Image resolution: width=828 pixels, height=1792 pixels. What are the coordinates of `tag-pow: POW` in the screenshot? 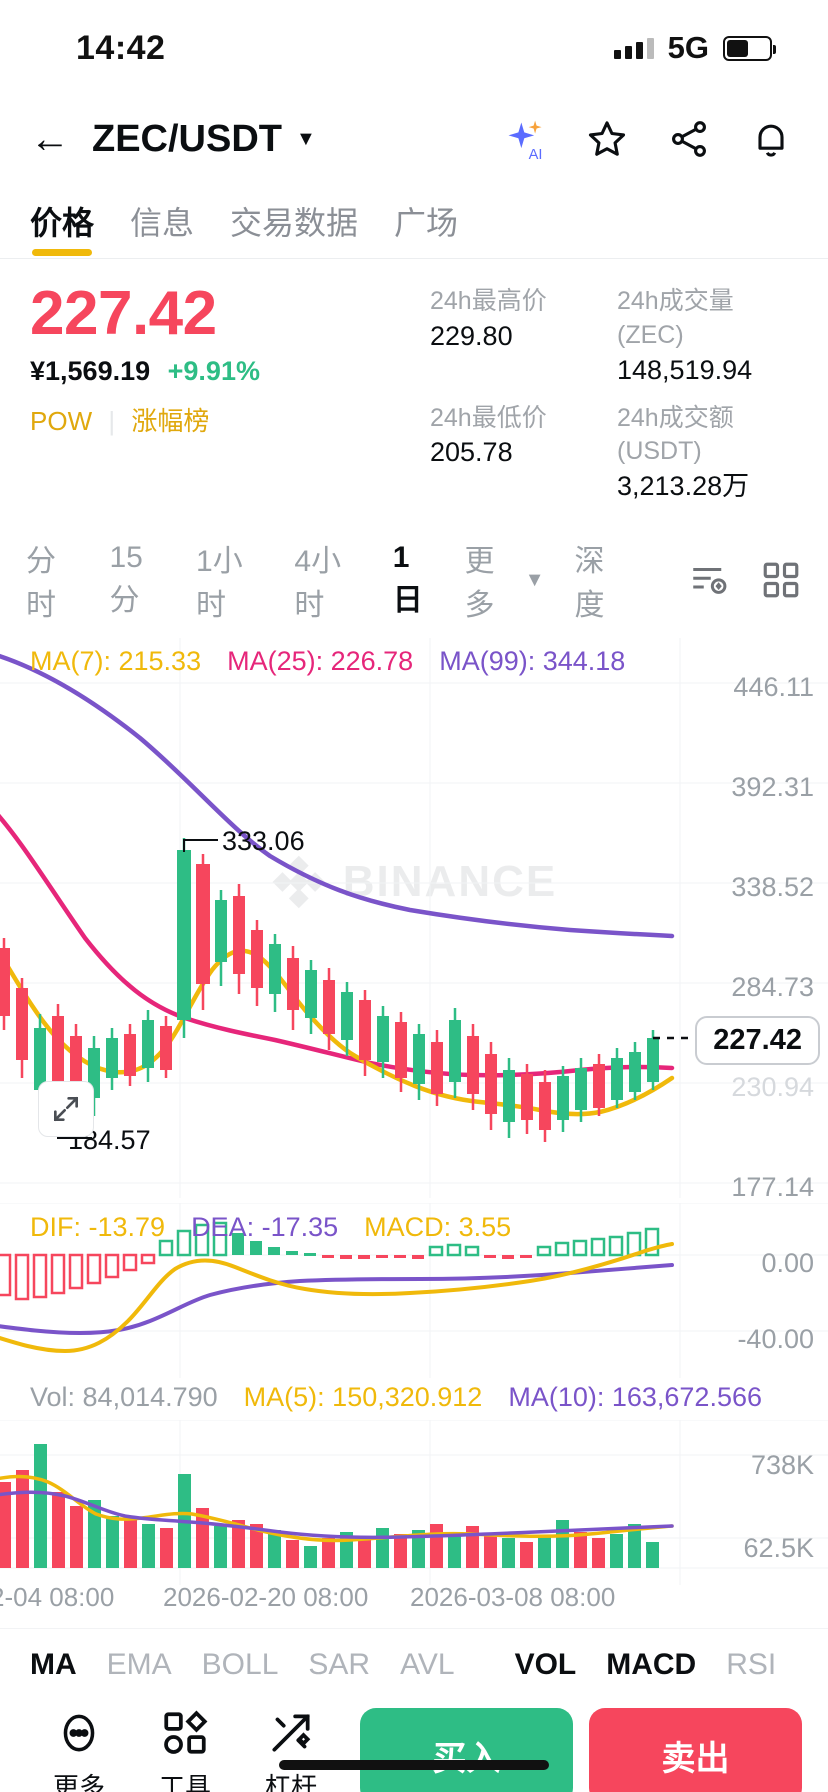 It's located at (61, 421).